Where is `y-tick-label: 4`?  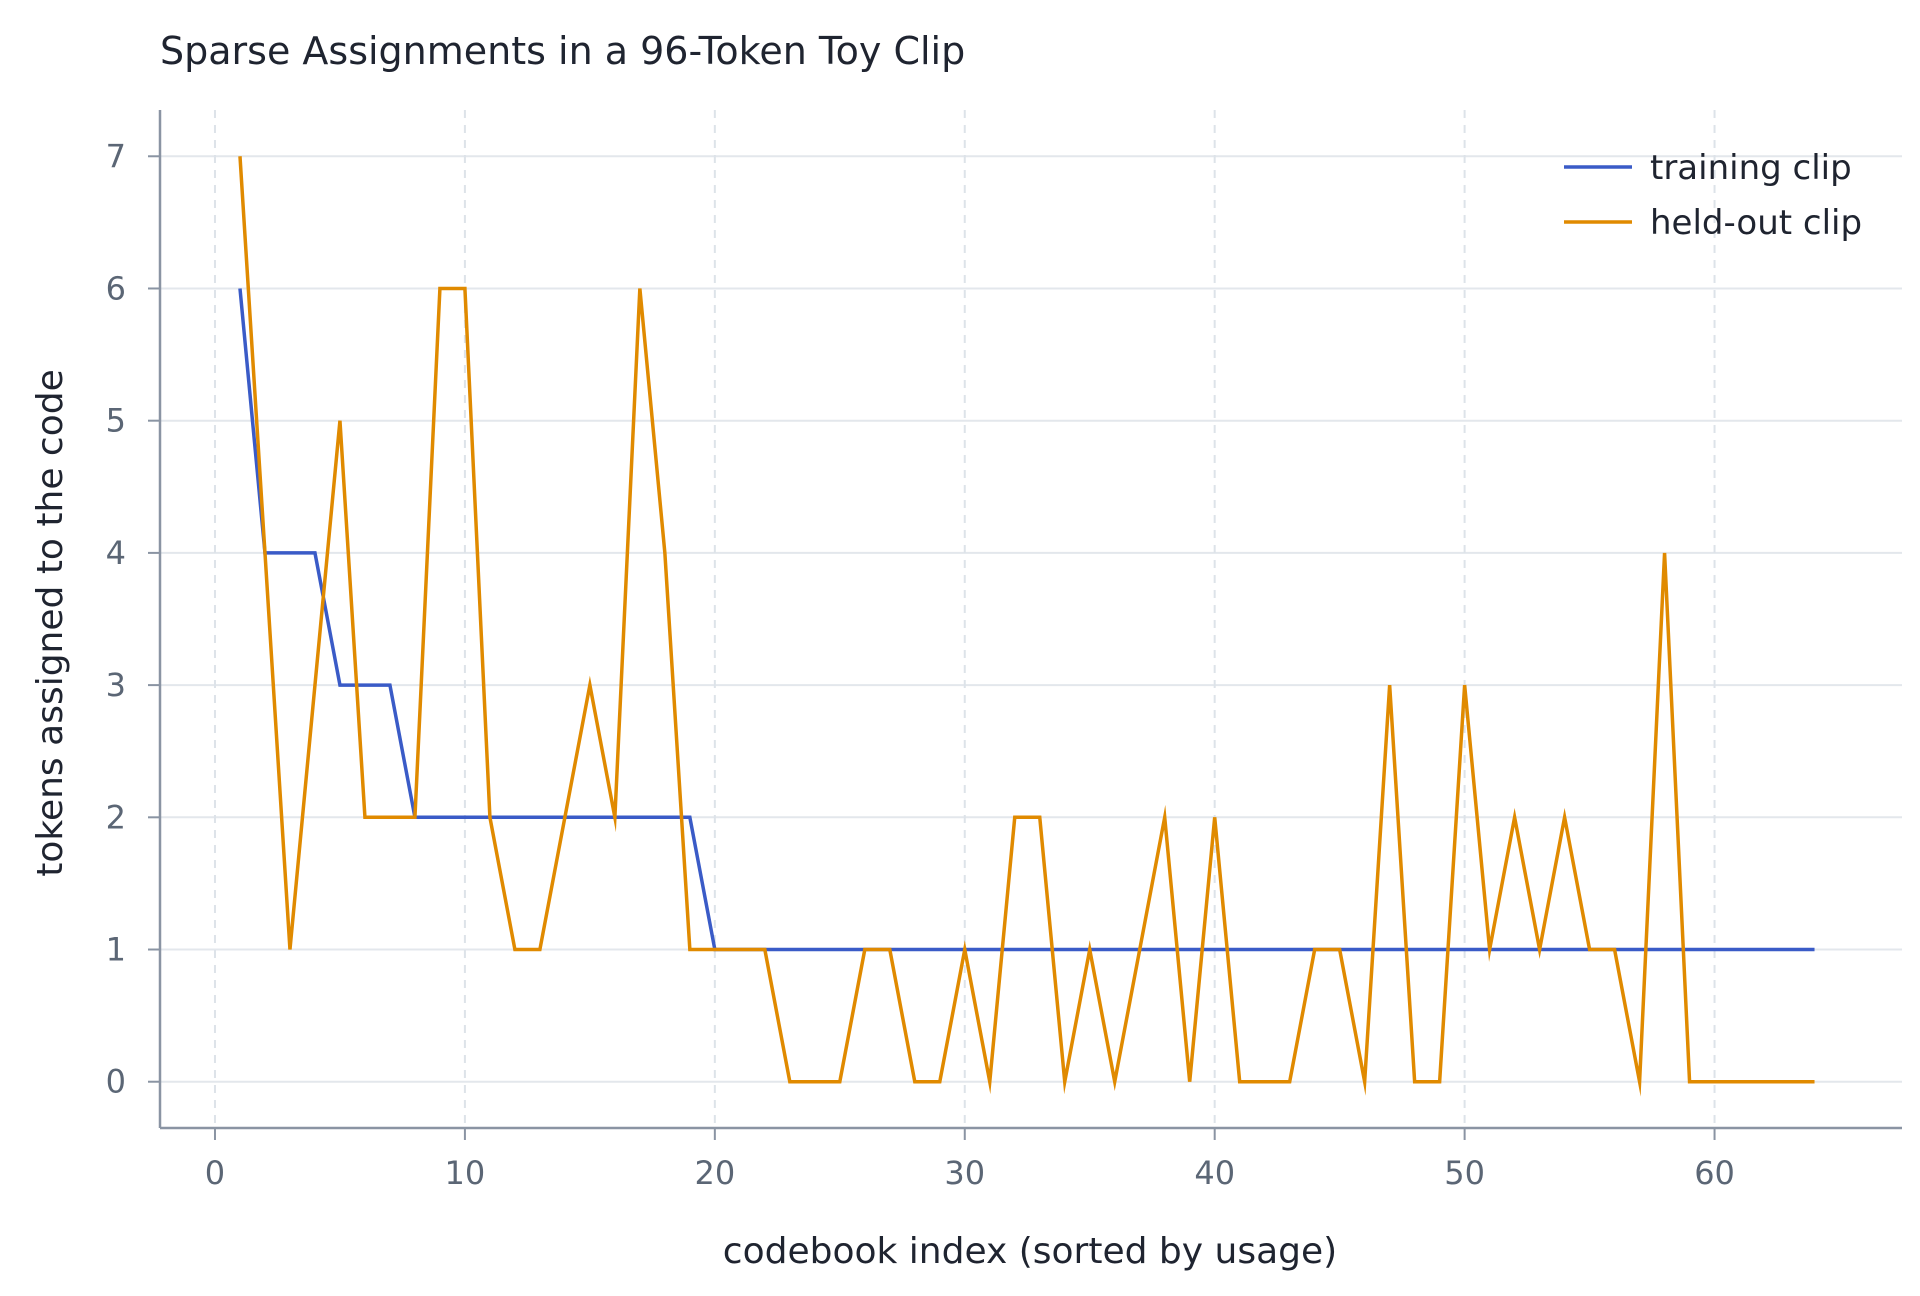 y-tick-label: 4 is located at coordinates (116, 553).